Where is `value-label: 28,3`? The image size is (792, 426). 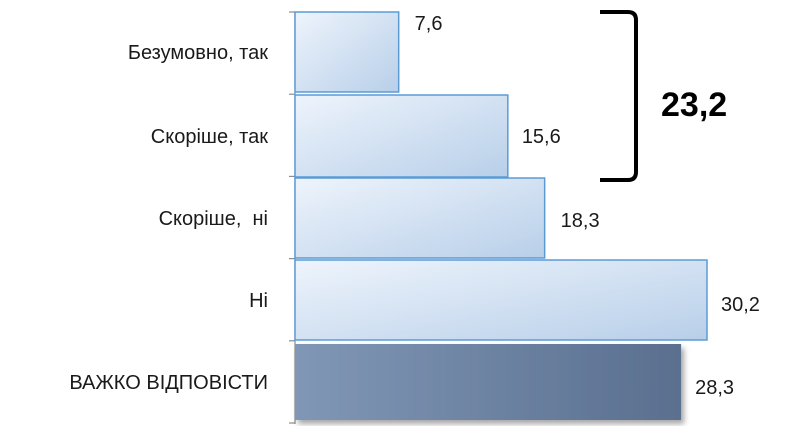
value-label: 28,3 is located at coordinates (714, 388).